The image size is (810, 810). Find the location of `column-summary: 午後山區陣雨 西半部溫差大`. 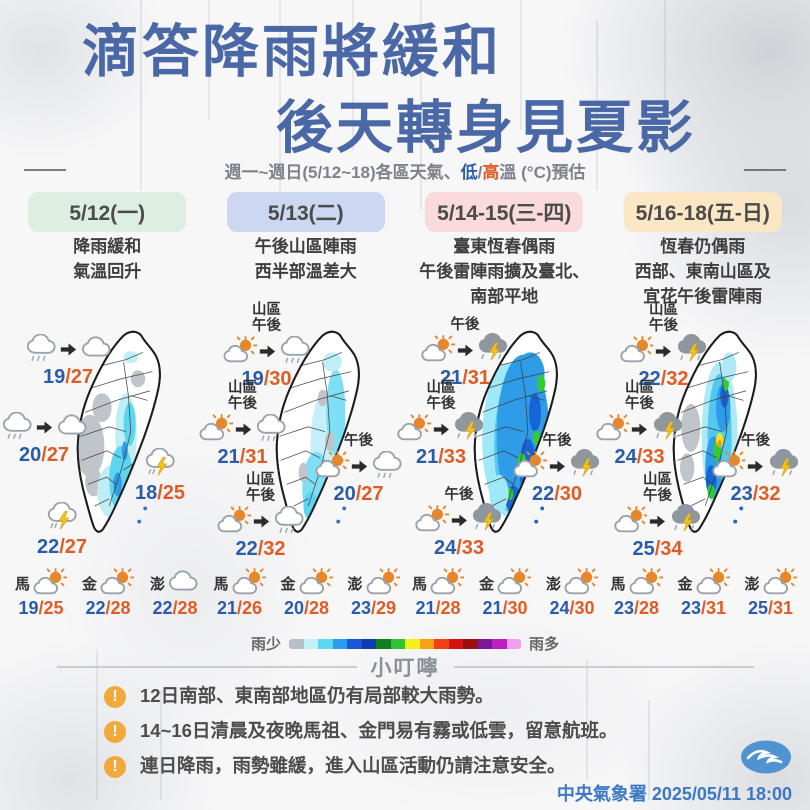

column-summary: 午後山區陣雨 西半部溫差大 is located at coordinates (305, 259).